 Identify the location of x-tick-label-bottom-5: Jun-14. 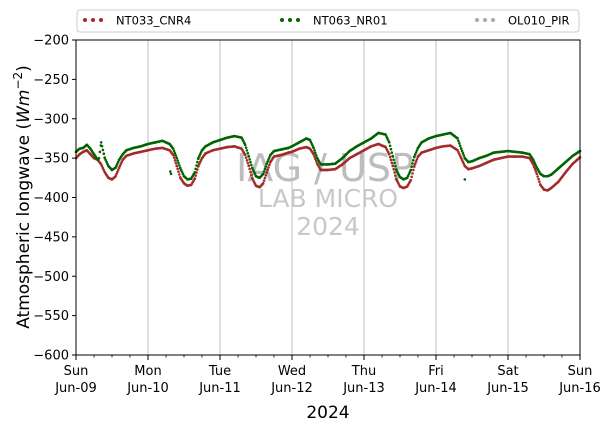
(435, 388).